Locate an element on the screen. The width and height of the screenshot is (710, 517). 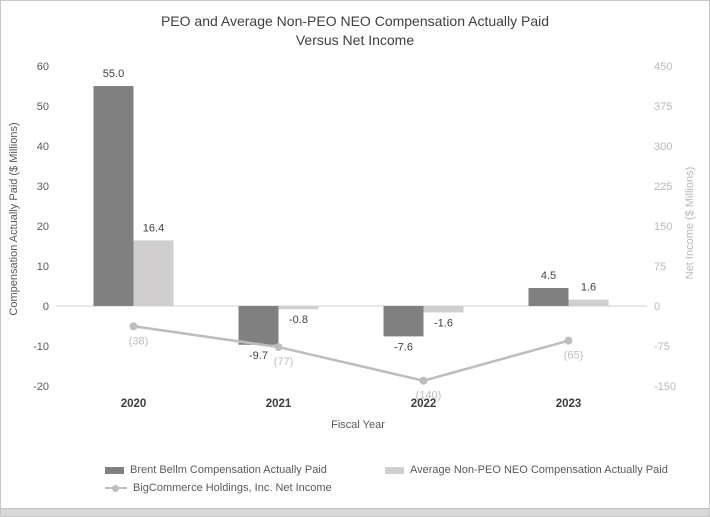
bar-neo-2022 is located at coordinates (443, 309).